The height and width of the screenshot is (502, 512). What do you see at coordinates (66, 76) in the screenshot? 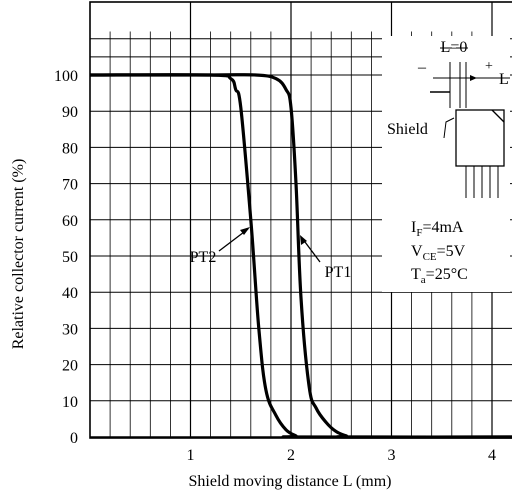
I see `y-tick-label: 100` at bounding box center [66, 76].